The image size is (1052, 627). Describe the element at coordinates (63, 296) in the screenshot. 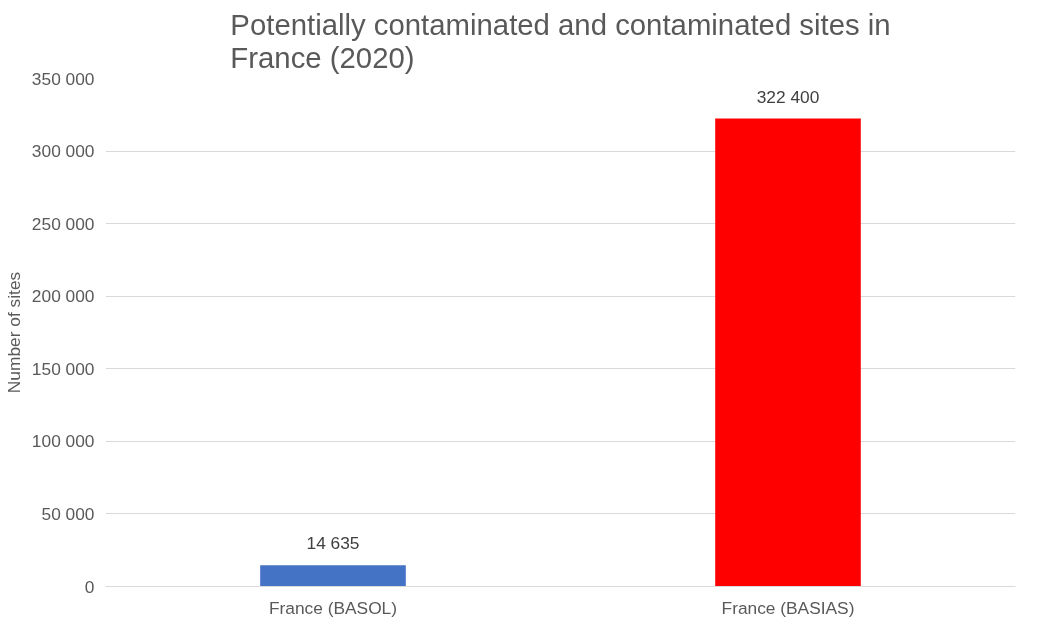

I see `y-tick-label: 200 000` at that location.